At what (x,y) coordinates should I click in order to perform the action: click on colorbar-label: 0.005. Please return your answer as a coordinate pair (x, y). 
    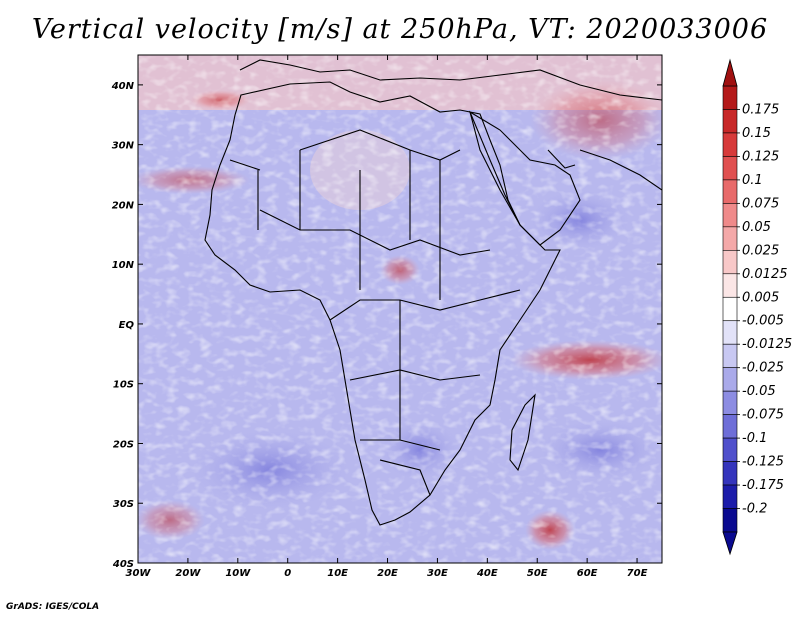
    Looking at the image, I should click on (760, 297).